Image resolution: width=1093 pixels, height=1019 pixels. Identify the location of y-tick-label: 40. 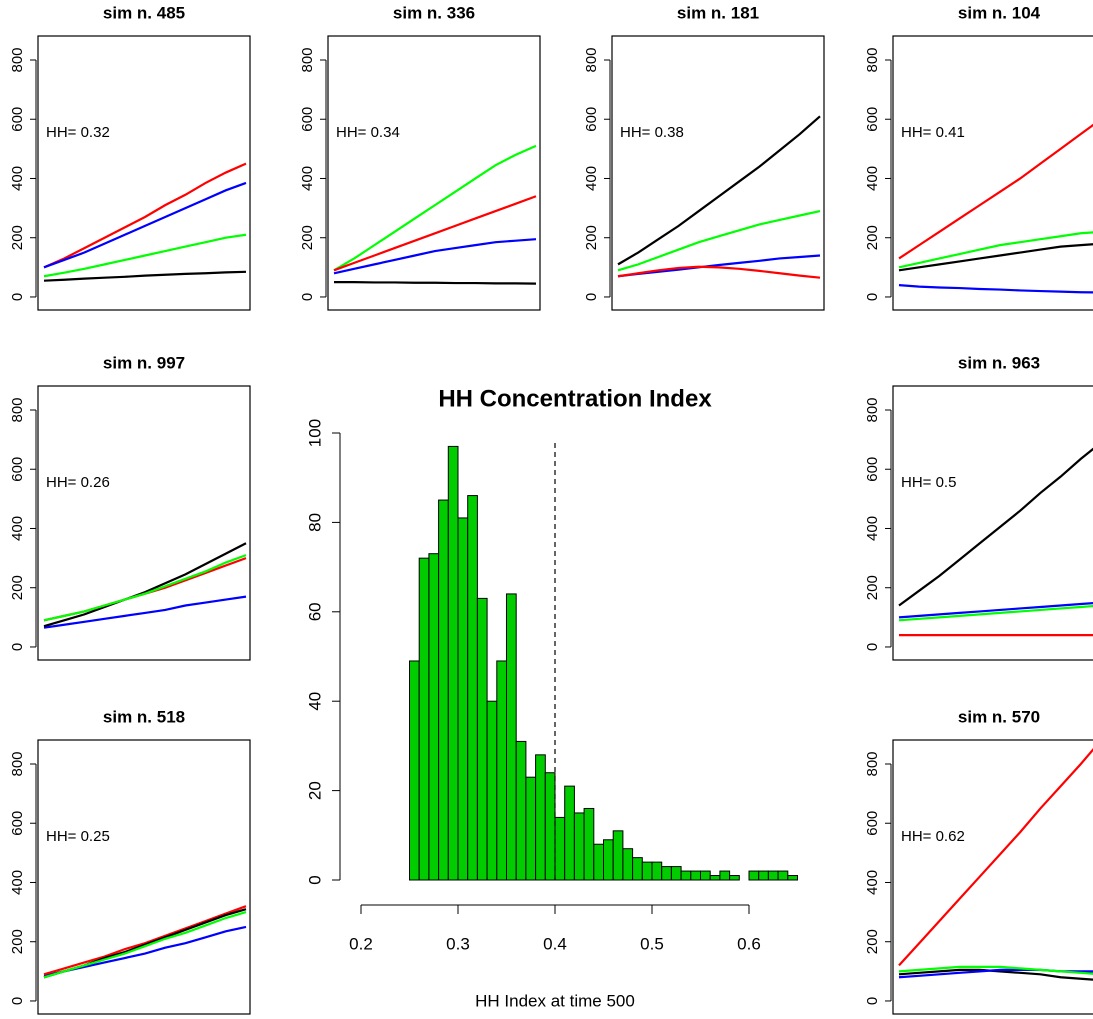
(314, 701).